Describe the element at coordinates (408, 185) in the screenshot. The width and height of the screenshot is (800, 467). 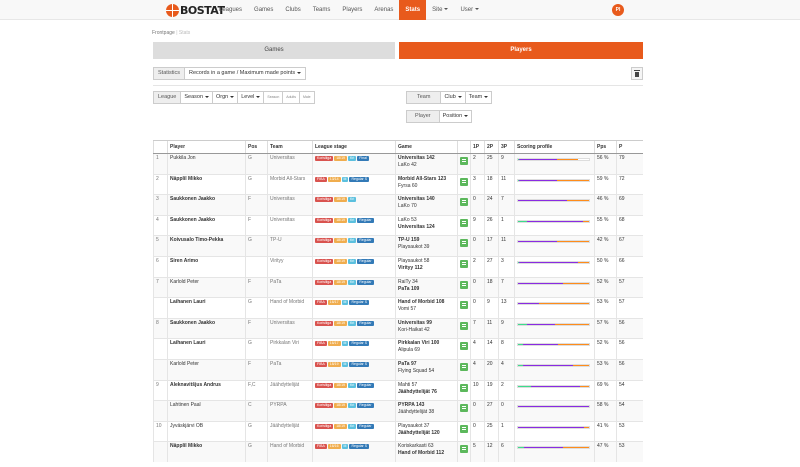
I see `game-team-score: Fyrsa 60` at that location.